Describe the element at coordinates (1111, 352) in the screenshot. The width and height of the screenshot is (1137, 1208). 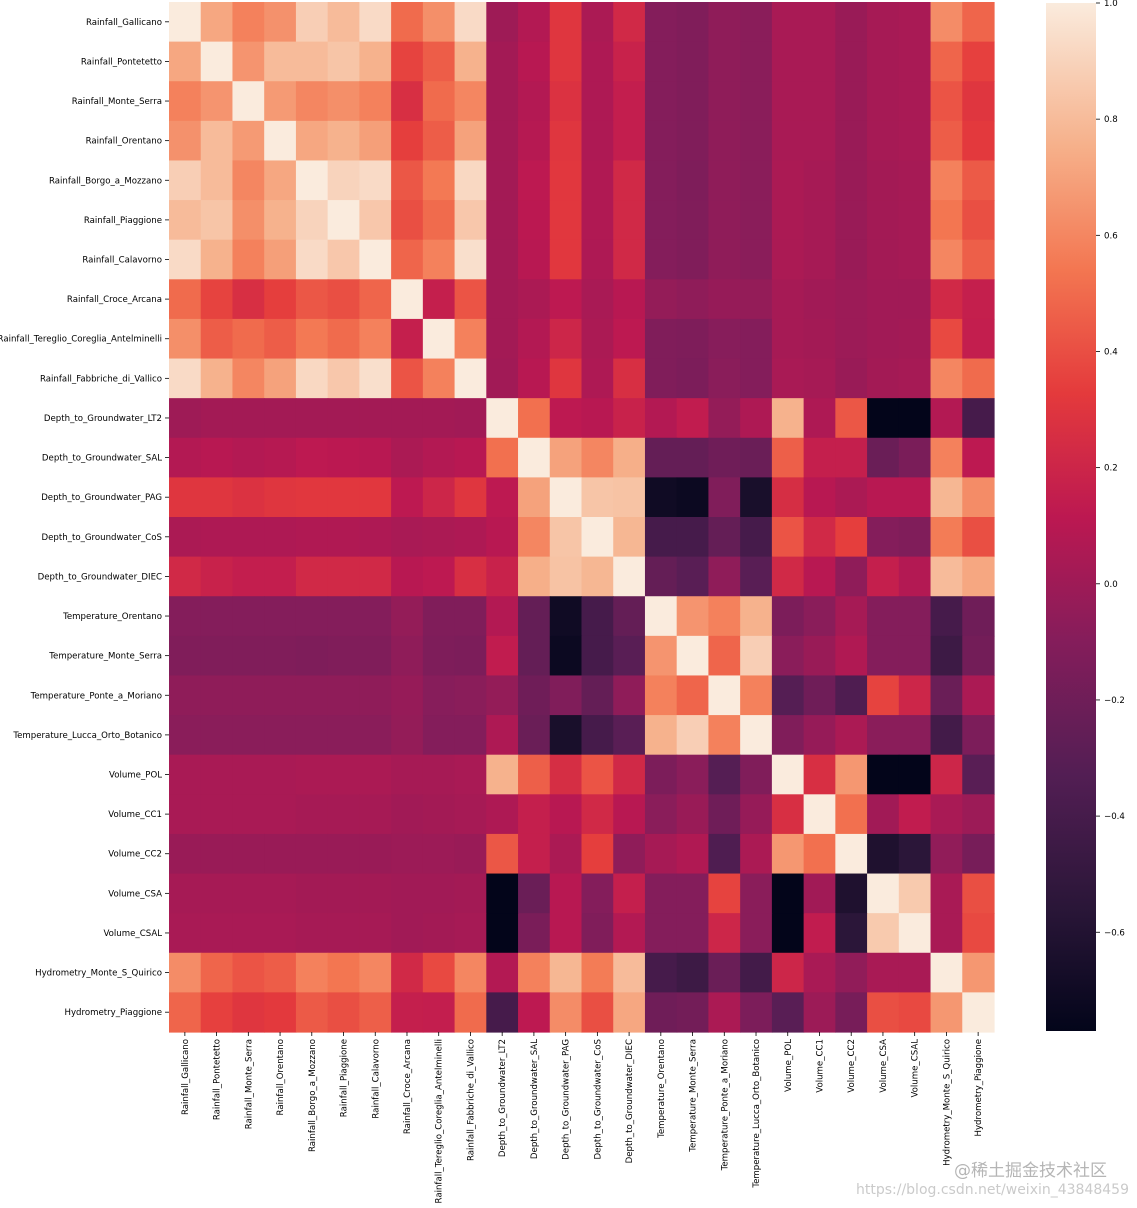
I see `colorbar-tick-label: 0.4` at that location.